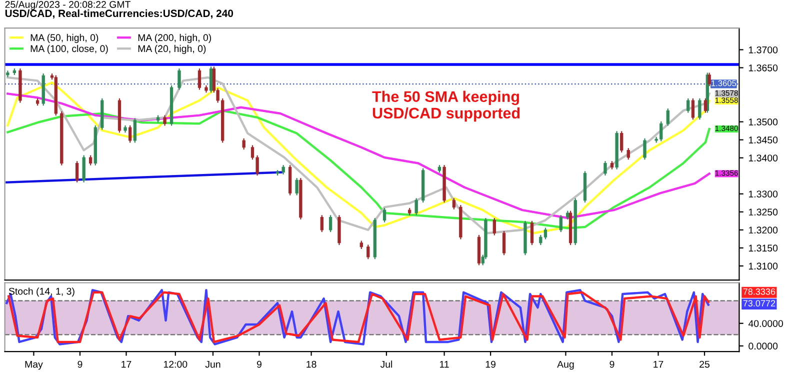  What do you see at coordinates (68, 5) in the screenshot?
I see `text: 25/Aug/2023 - 20:08:22 GMT` at bounding box center [68, 5].